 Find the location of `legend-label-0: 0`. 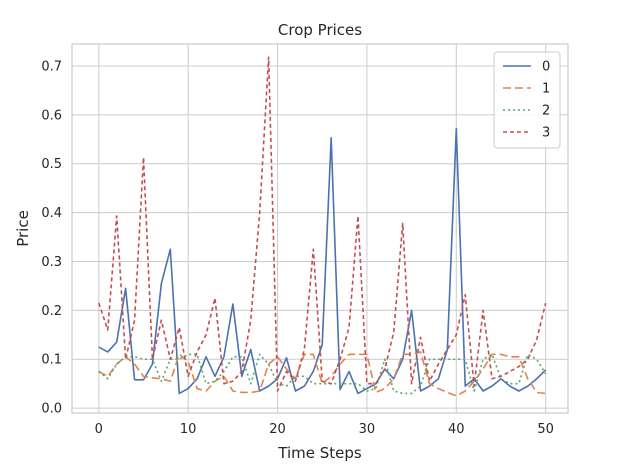

legend-label-0: 0 is located at coordinates (546, 67).